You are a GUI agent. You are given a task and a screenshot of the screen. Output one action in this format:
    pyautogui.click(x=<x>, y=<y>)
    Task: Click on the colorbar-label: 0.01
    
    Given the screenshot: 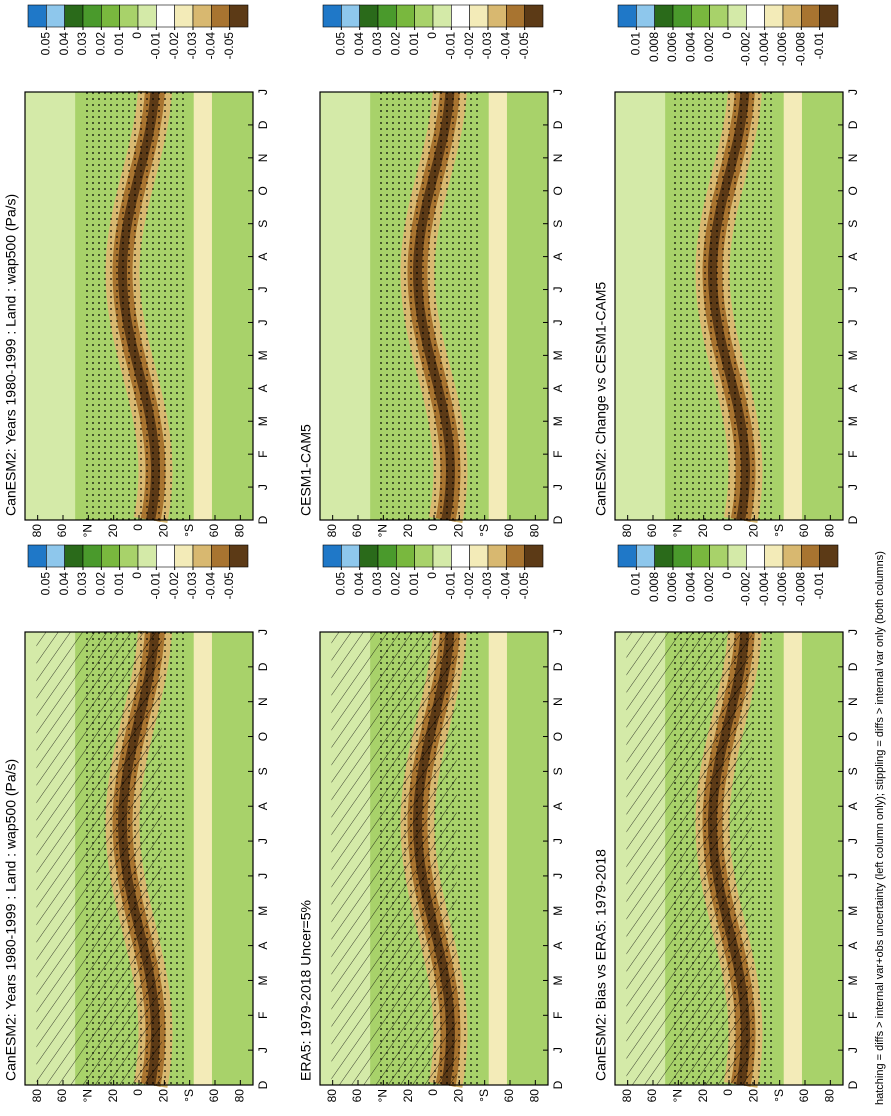 What is the action you would take?
    pyautogui.click(x=119, y=44)
    